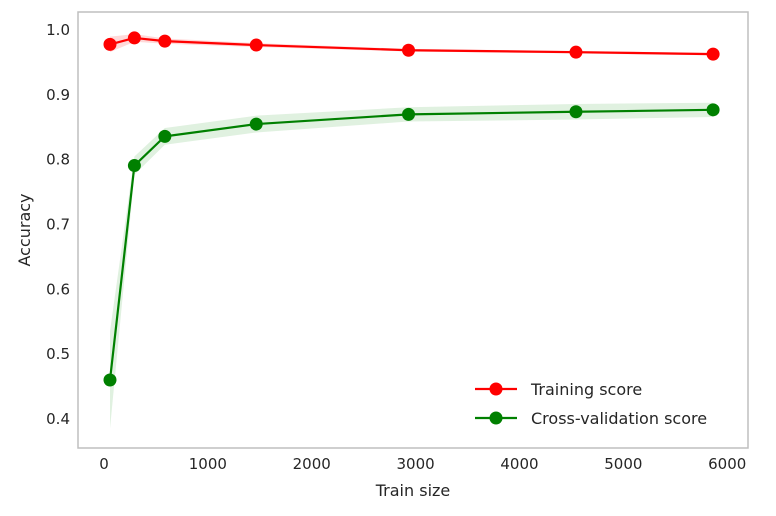 This screenshot has height=516, width=776. Describe the element at coordinates (58, 354) in the screenshot. I see `y-tick-label: 0.5` at that location.